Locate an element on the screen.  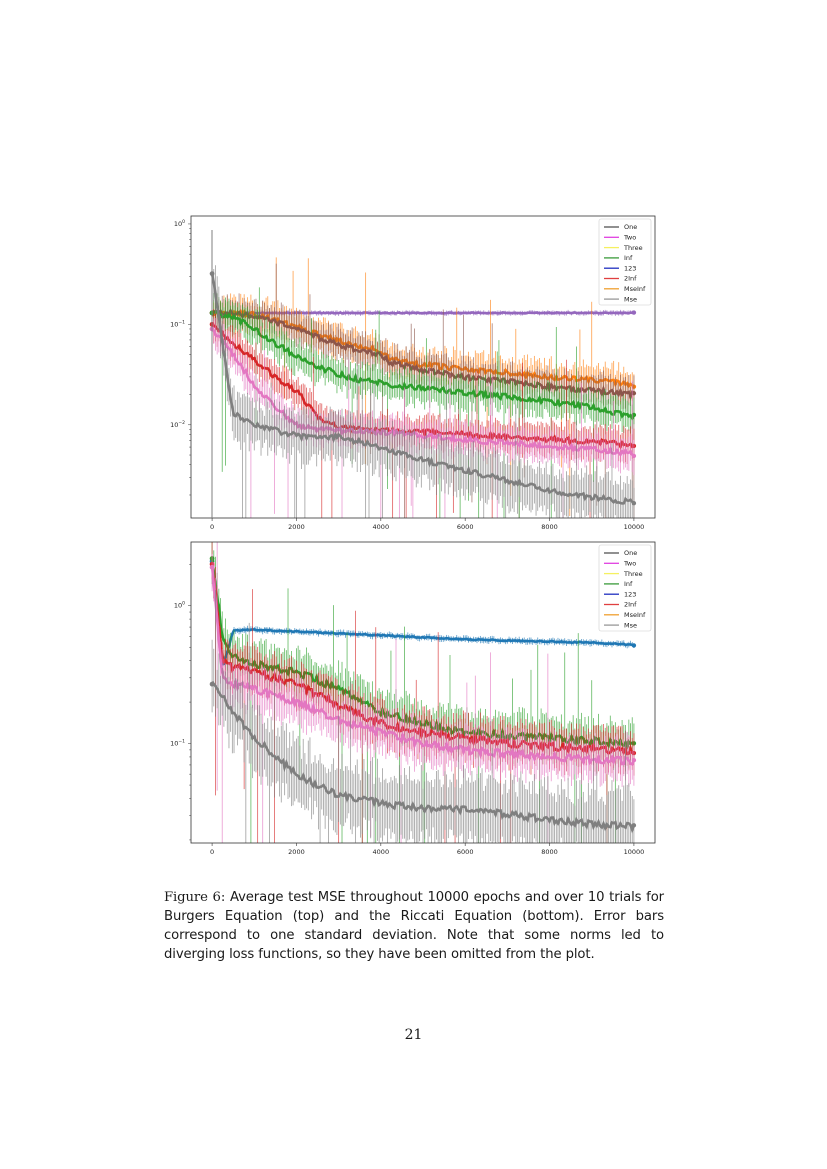
page-number: 21 is located at coordinates (413, 1035).